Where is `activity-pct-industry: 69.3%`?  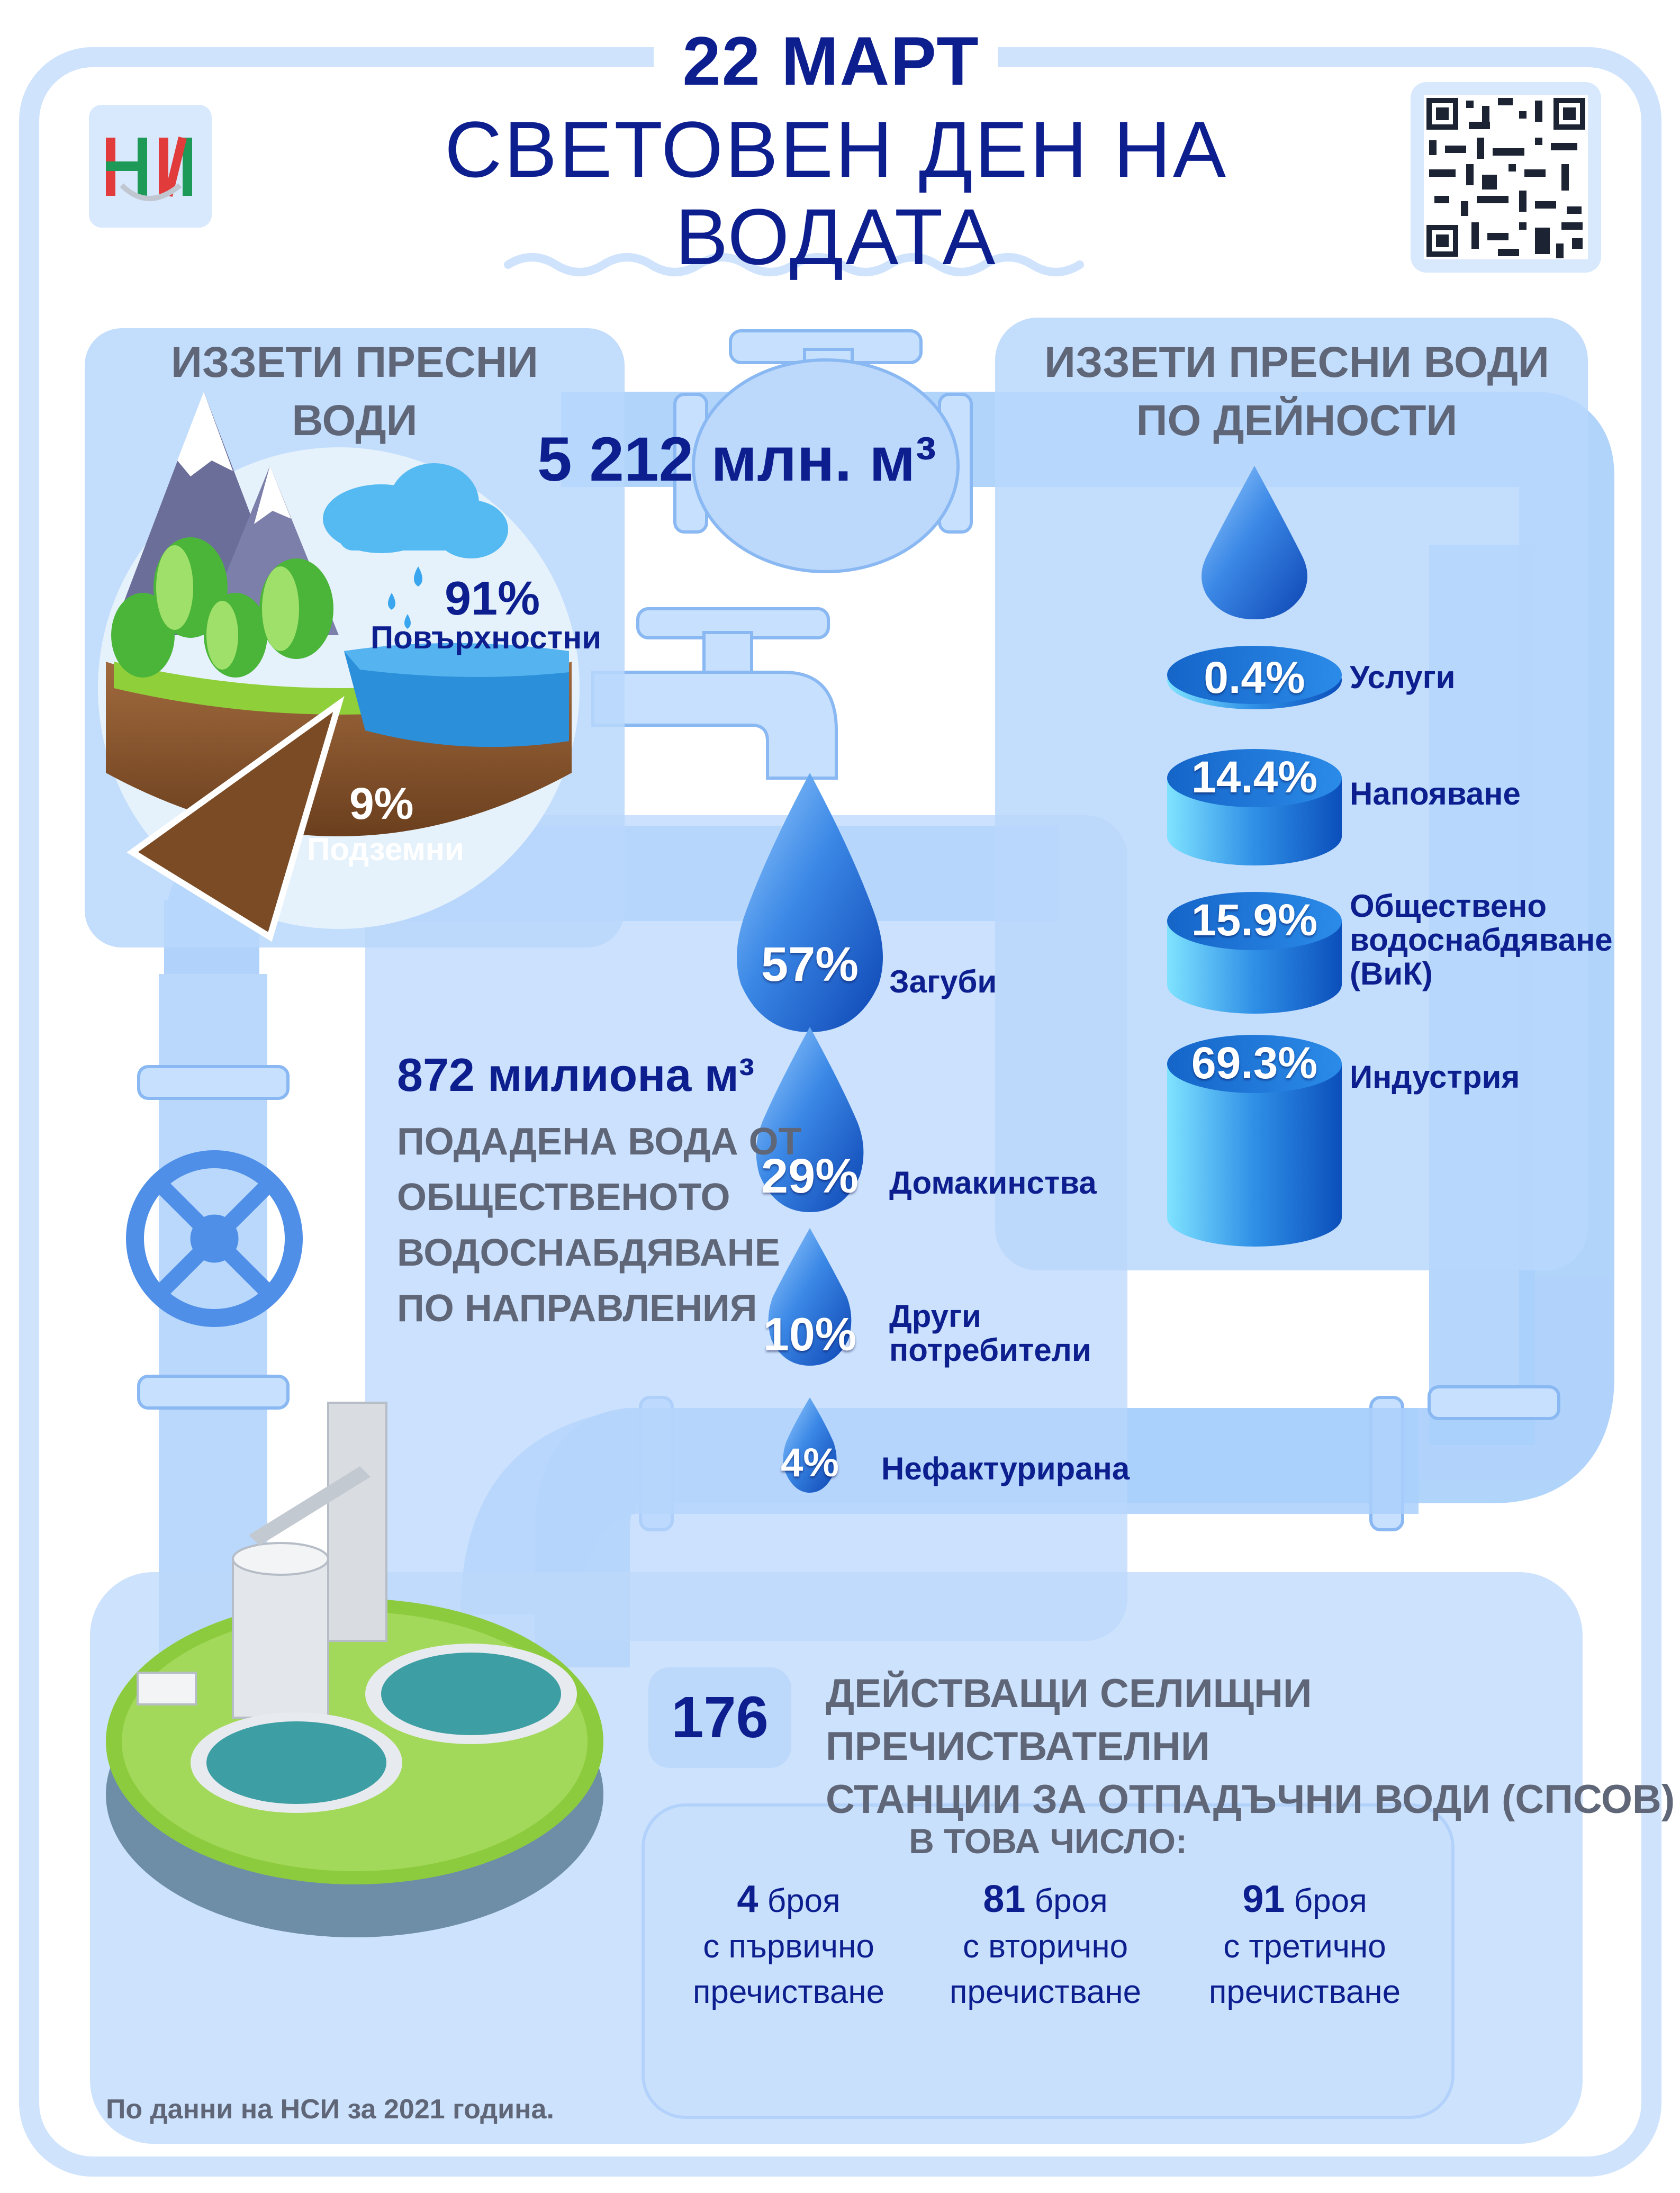
activity-pct-industry: 69.3% is located at coordinates (1254, 1063).